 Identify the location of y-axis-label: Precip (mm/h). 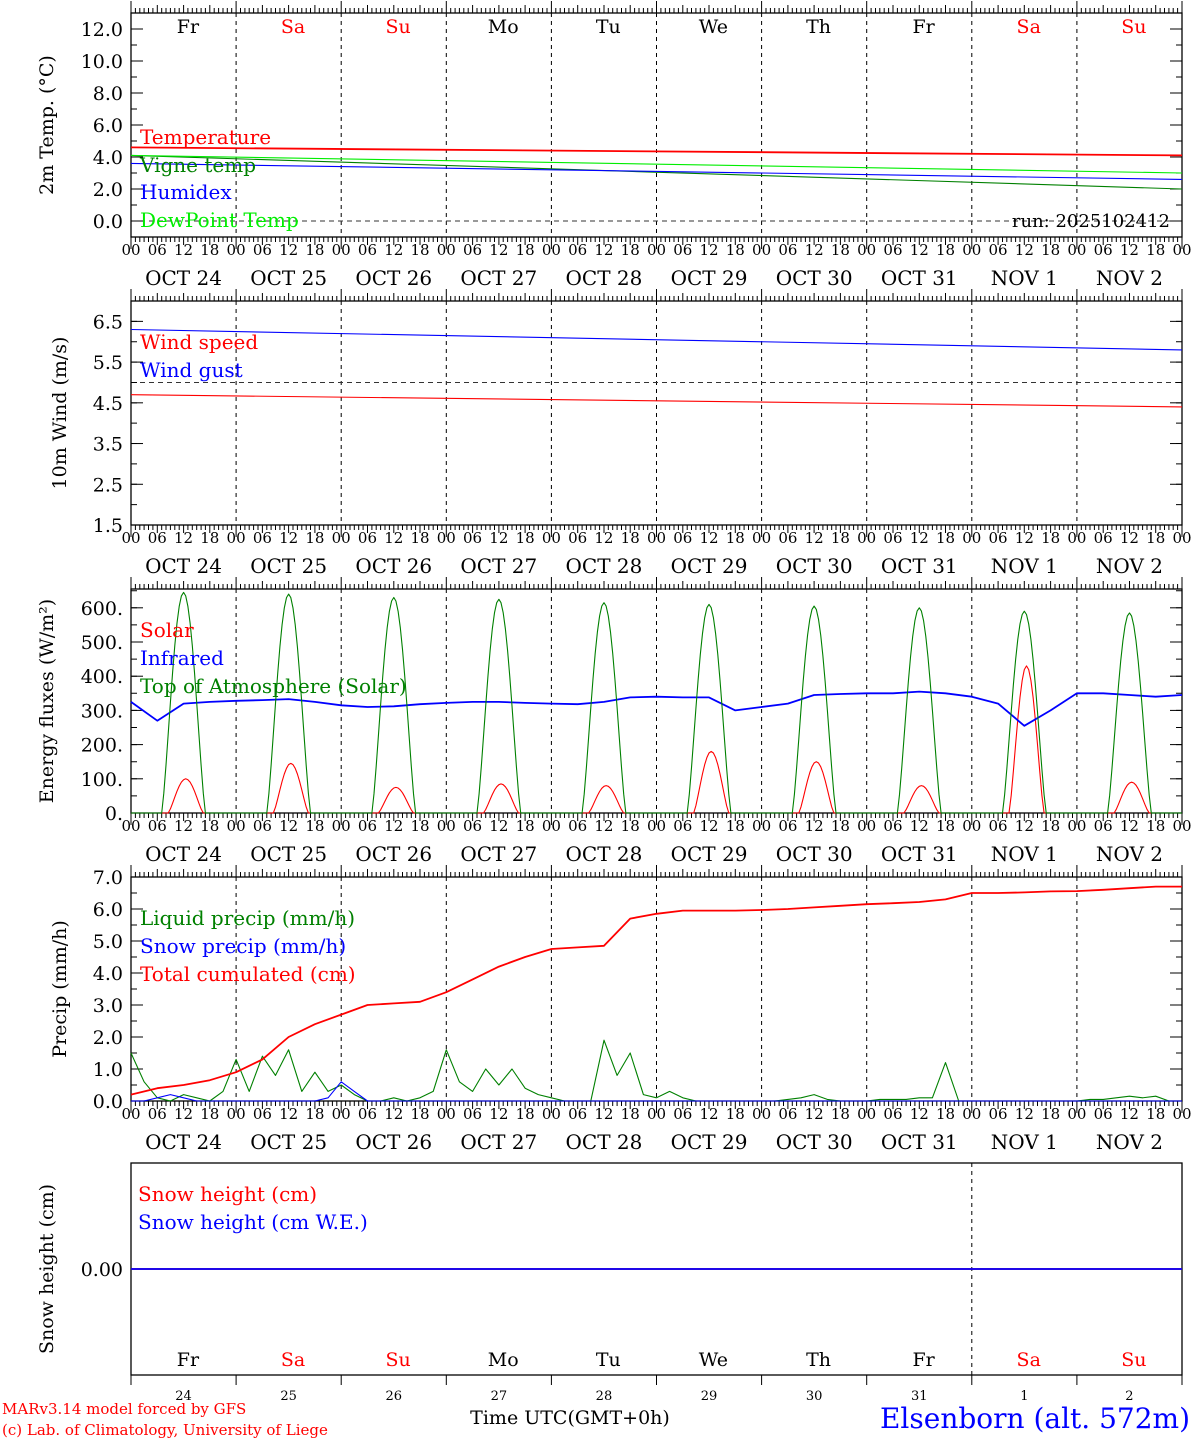
(60, 989).